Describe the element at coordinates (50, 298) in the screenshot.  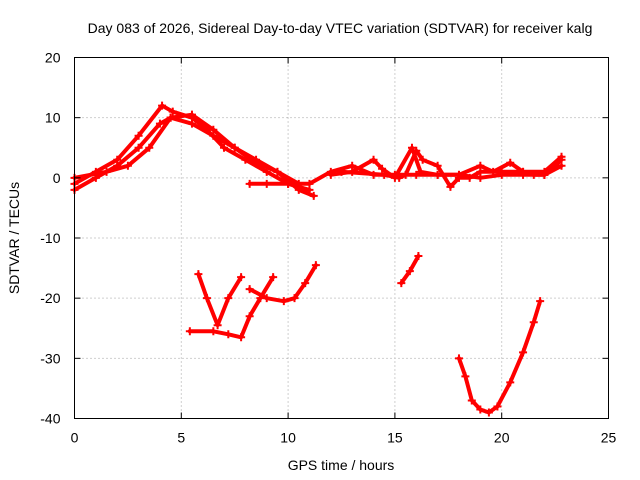
I see `y-tick-label: -20` at that location.